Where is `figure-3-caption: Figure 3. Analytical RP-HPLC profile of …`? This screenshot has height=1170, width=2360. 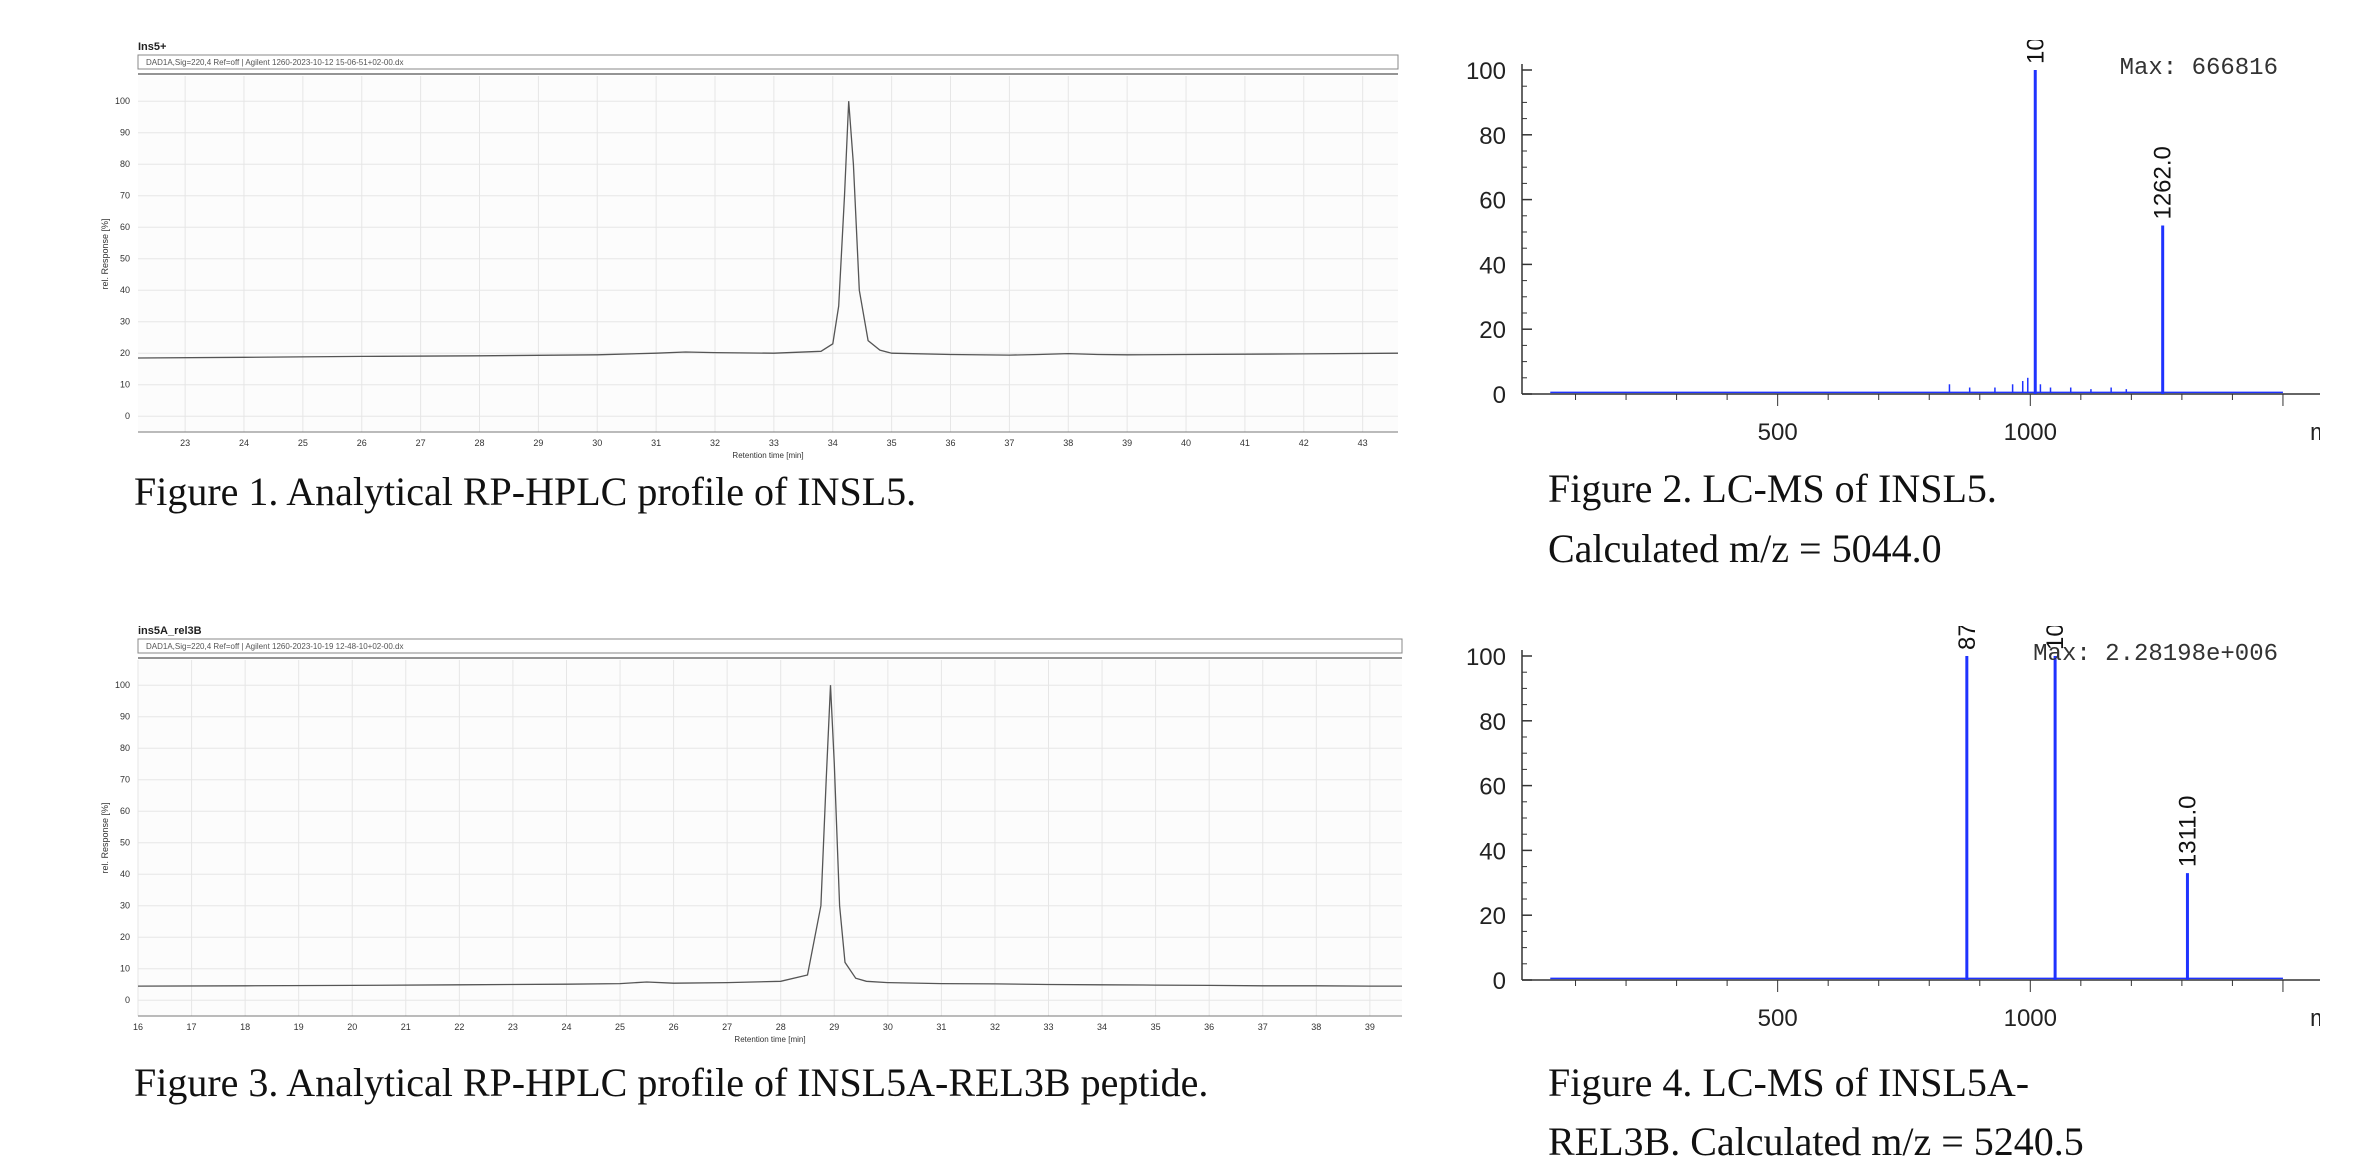 figure-3-caption: Figure 3. Analytical RP-HPLC profile of … is located at coordinates (671, 1082).